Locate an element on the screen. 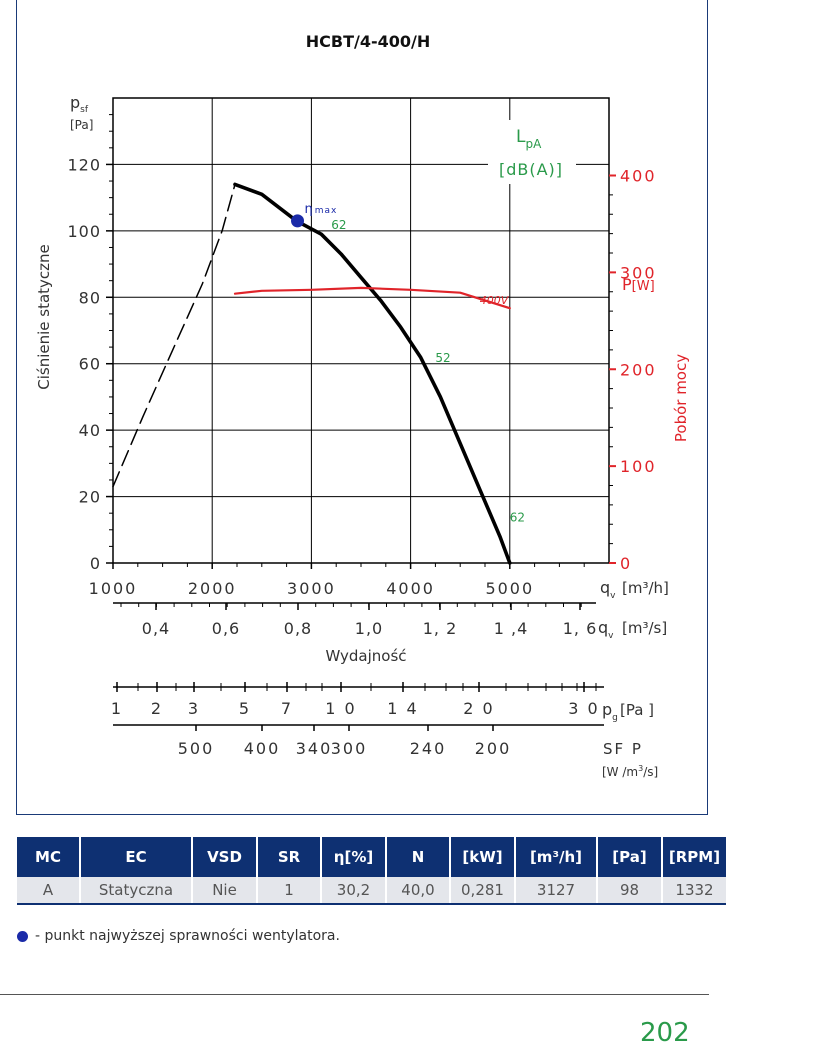  m3s-tick-label: 0,4 is located at coordinates (156, 628).